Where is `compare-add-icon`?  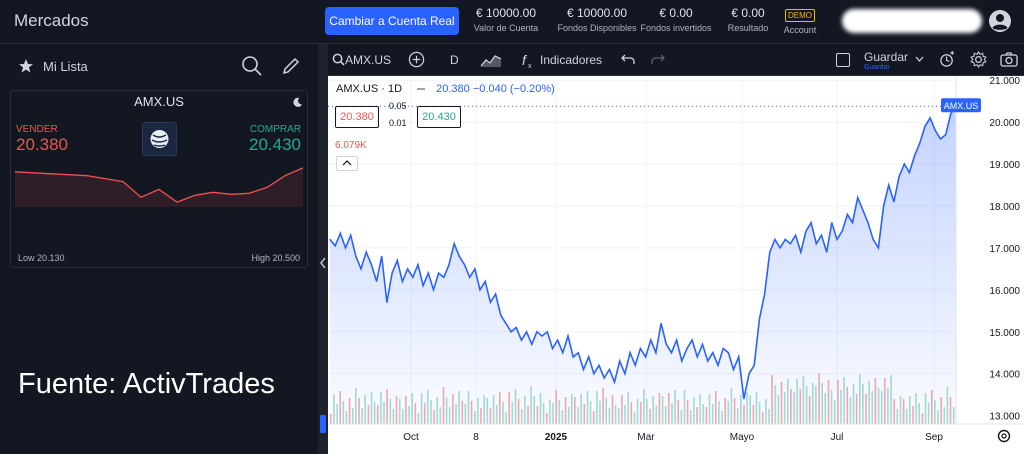 compare-add-icon is located at coordinates (416, 59).